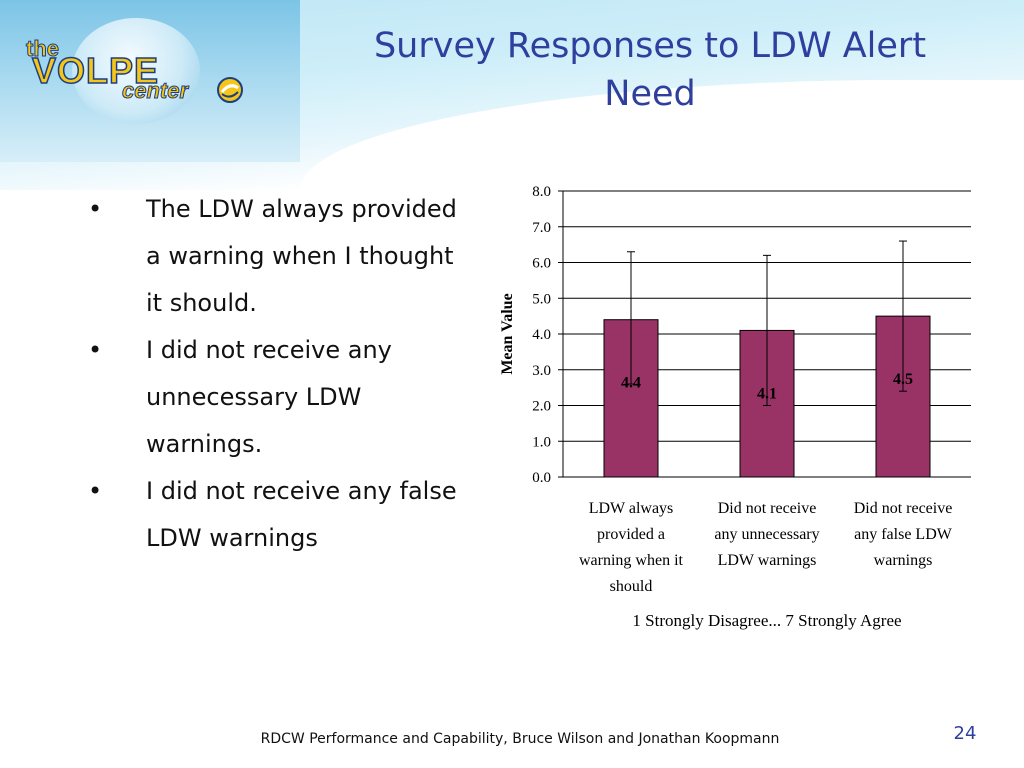 The width and height of the screenshot is (1024, 768). Describe the element at coordinates (766, 620) in the screenshot. I see `x-axis-title: 1 Strongly Disagree... 7 Strongly Agree` at that location.